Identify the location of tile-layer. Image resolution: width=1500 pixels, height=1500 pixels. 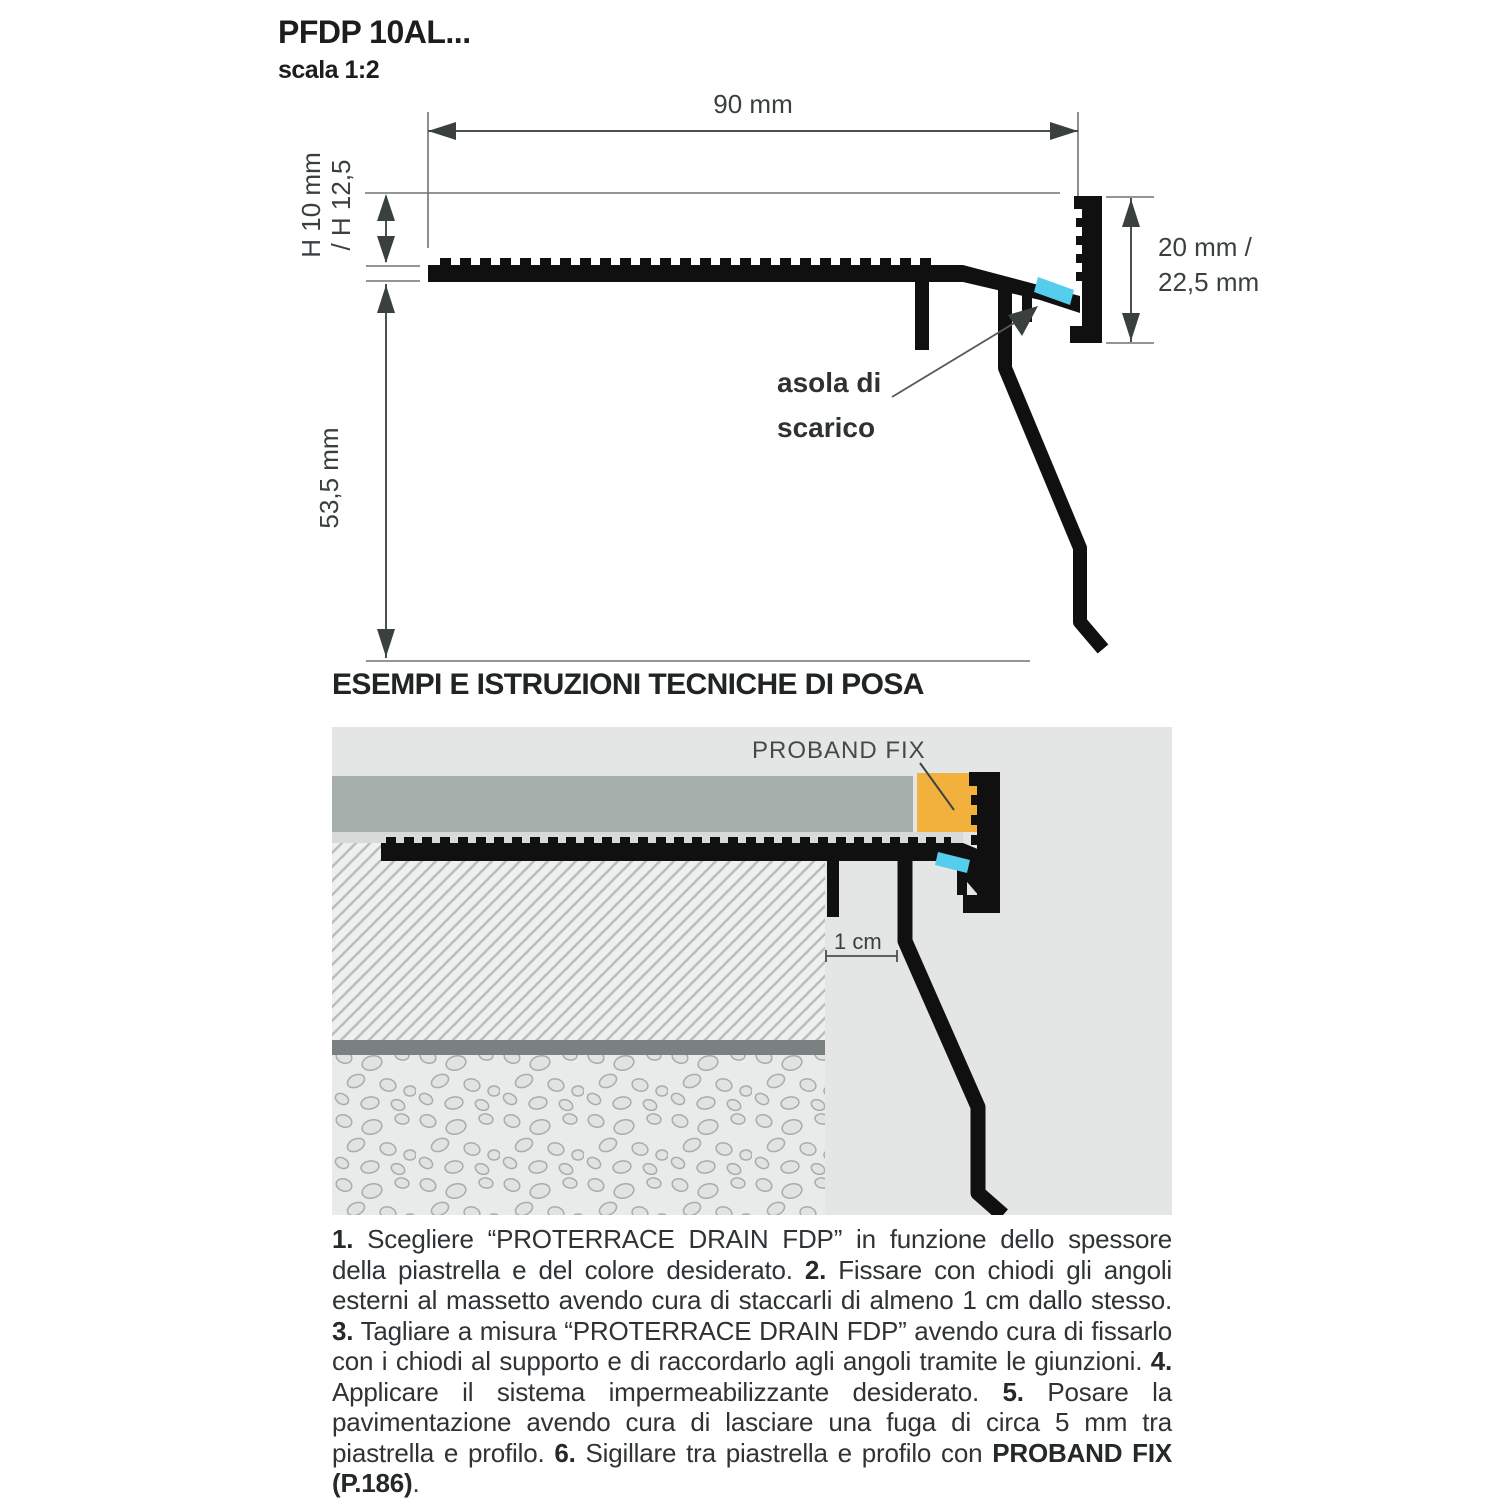
(622, 804).